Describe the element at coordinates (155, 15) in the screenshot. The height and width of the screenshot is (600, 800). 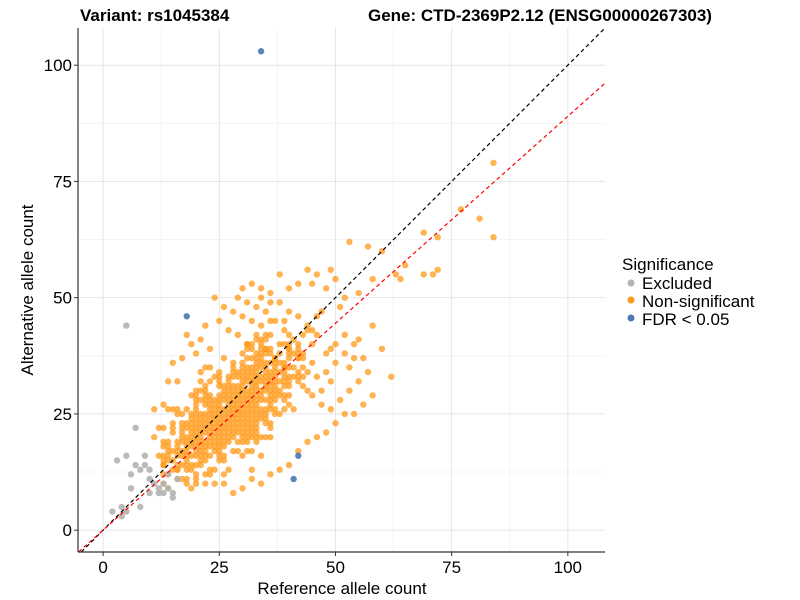
I see `chart-title-variant: Variant: rs1045384` at that location.